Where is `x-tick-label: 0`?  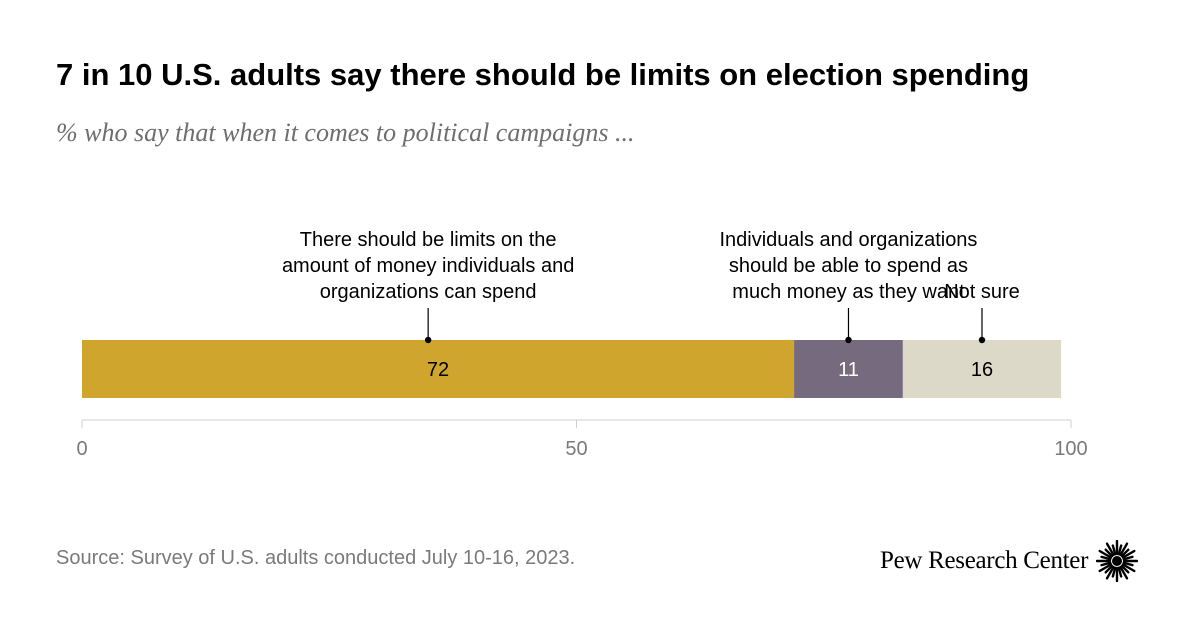
x-tick-label: 0 is located at coordinates (81, 449).